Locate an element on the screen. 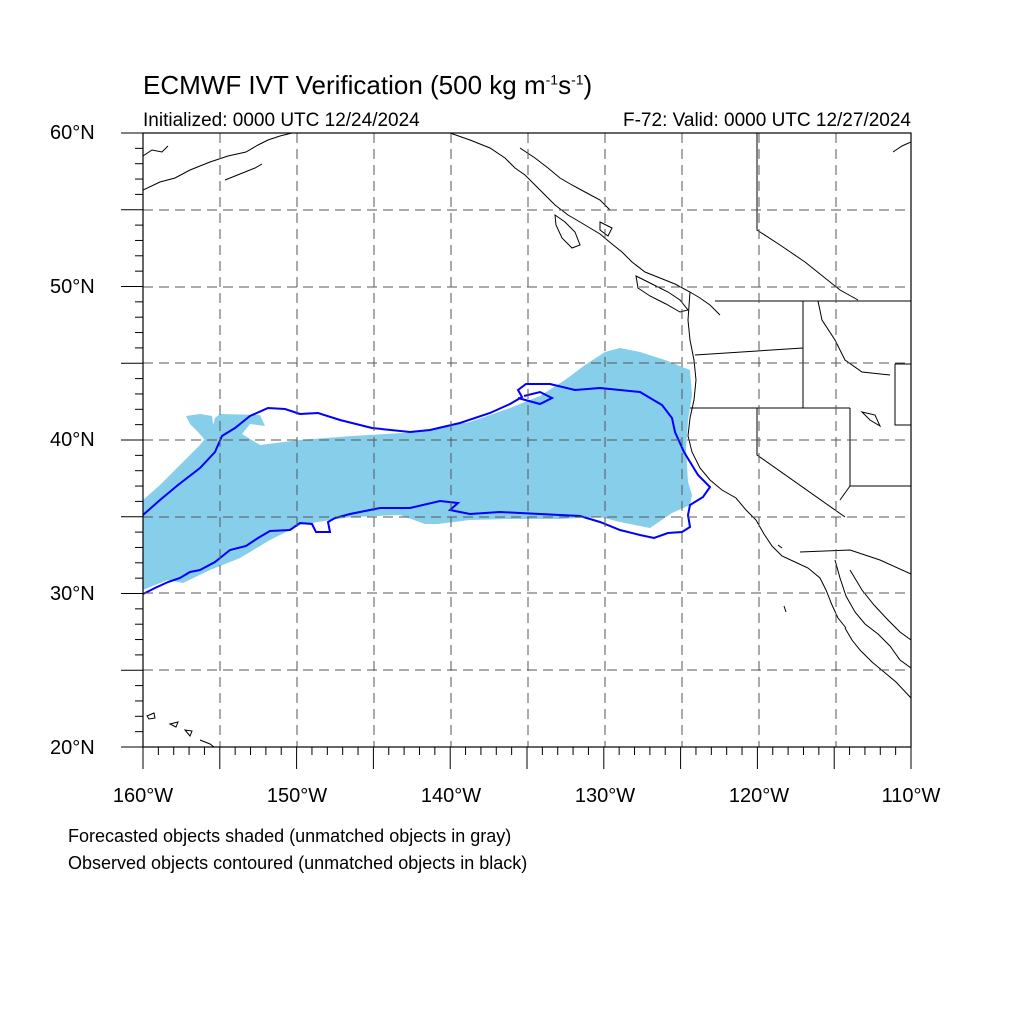 The height and width of the screenshot is (1024, 1024). lat-label-40: 40°N is located at coordinates (72, 440).